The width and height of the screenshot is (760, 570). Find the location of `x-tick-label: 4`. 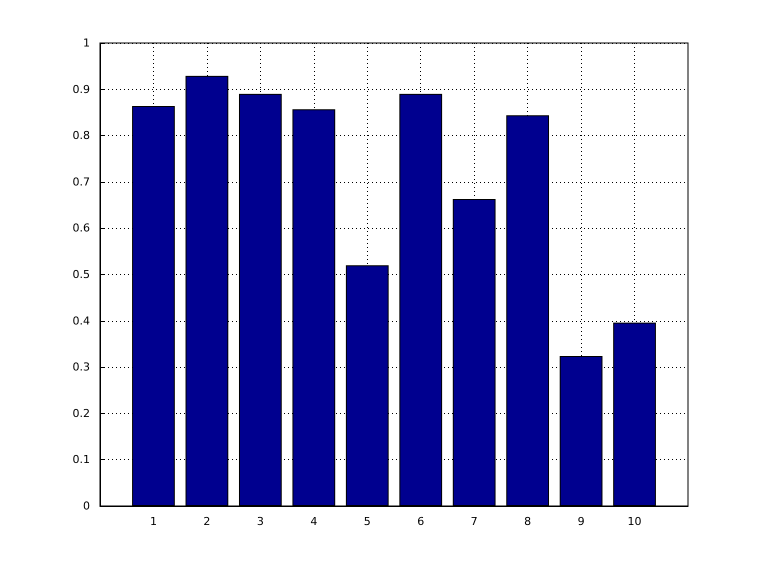

x-tick-label: 4 is located at coordinates (314, 521).